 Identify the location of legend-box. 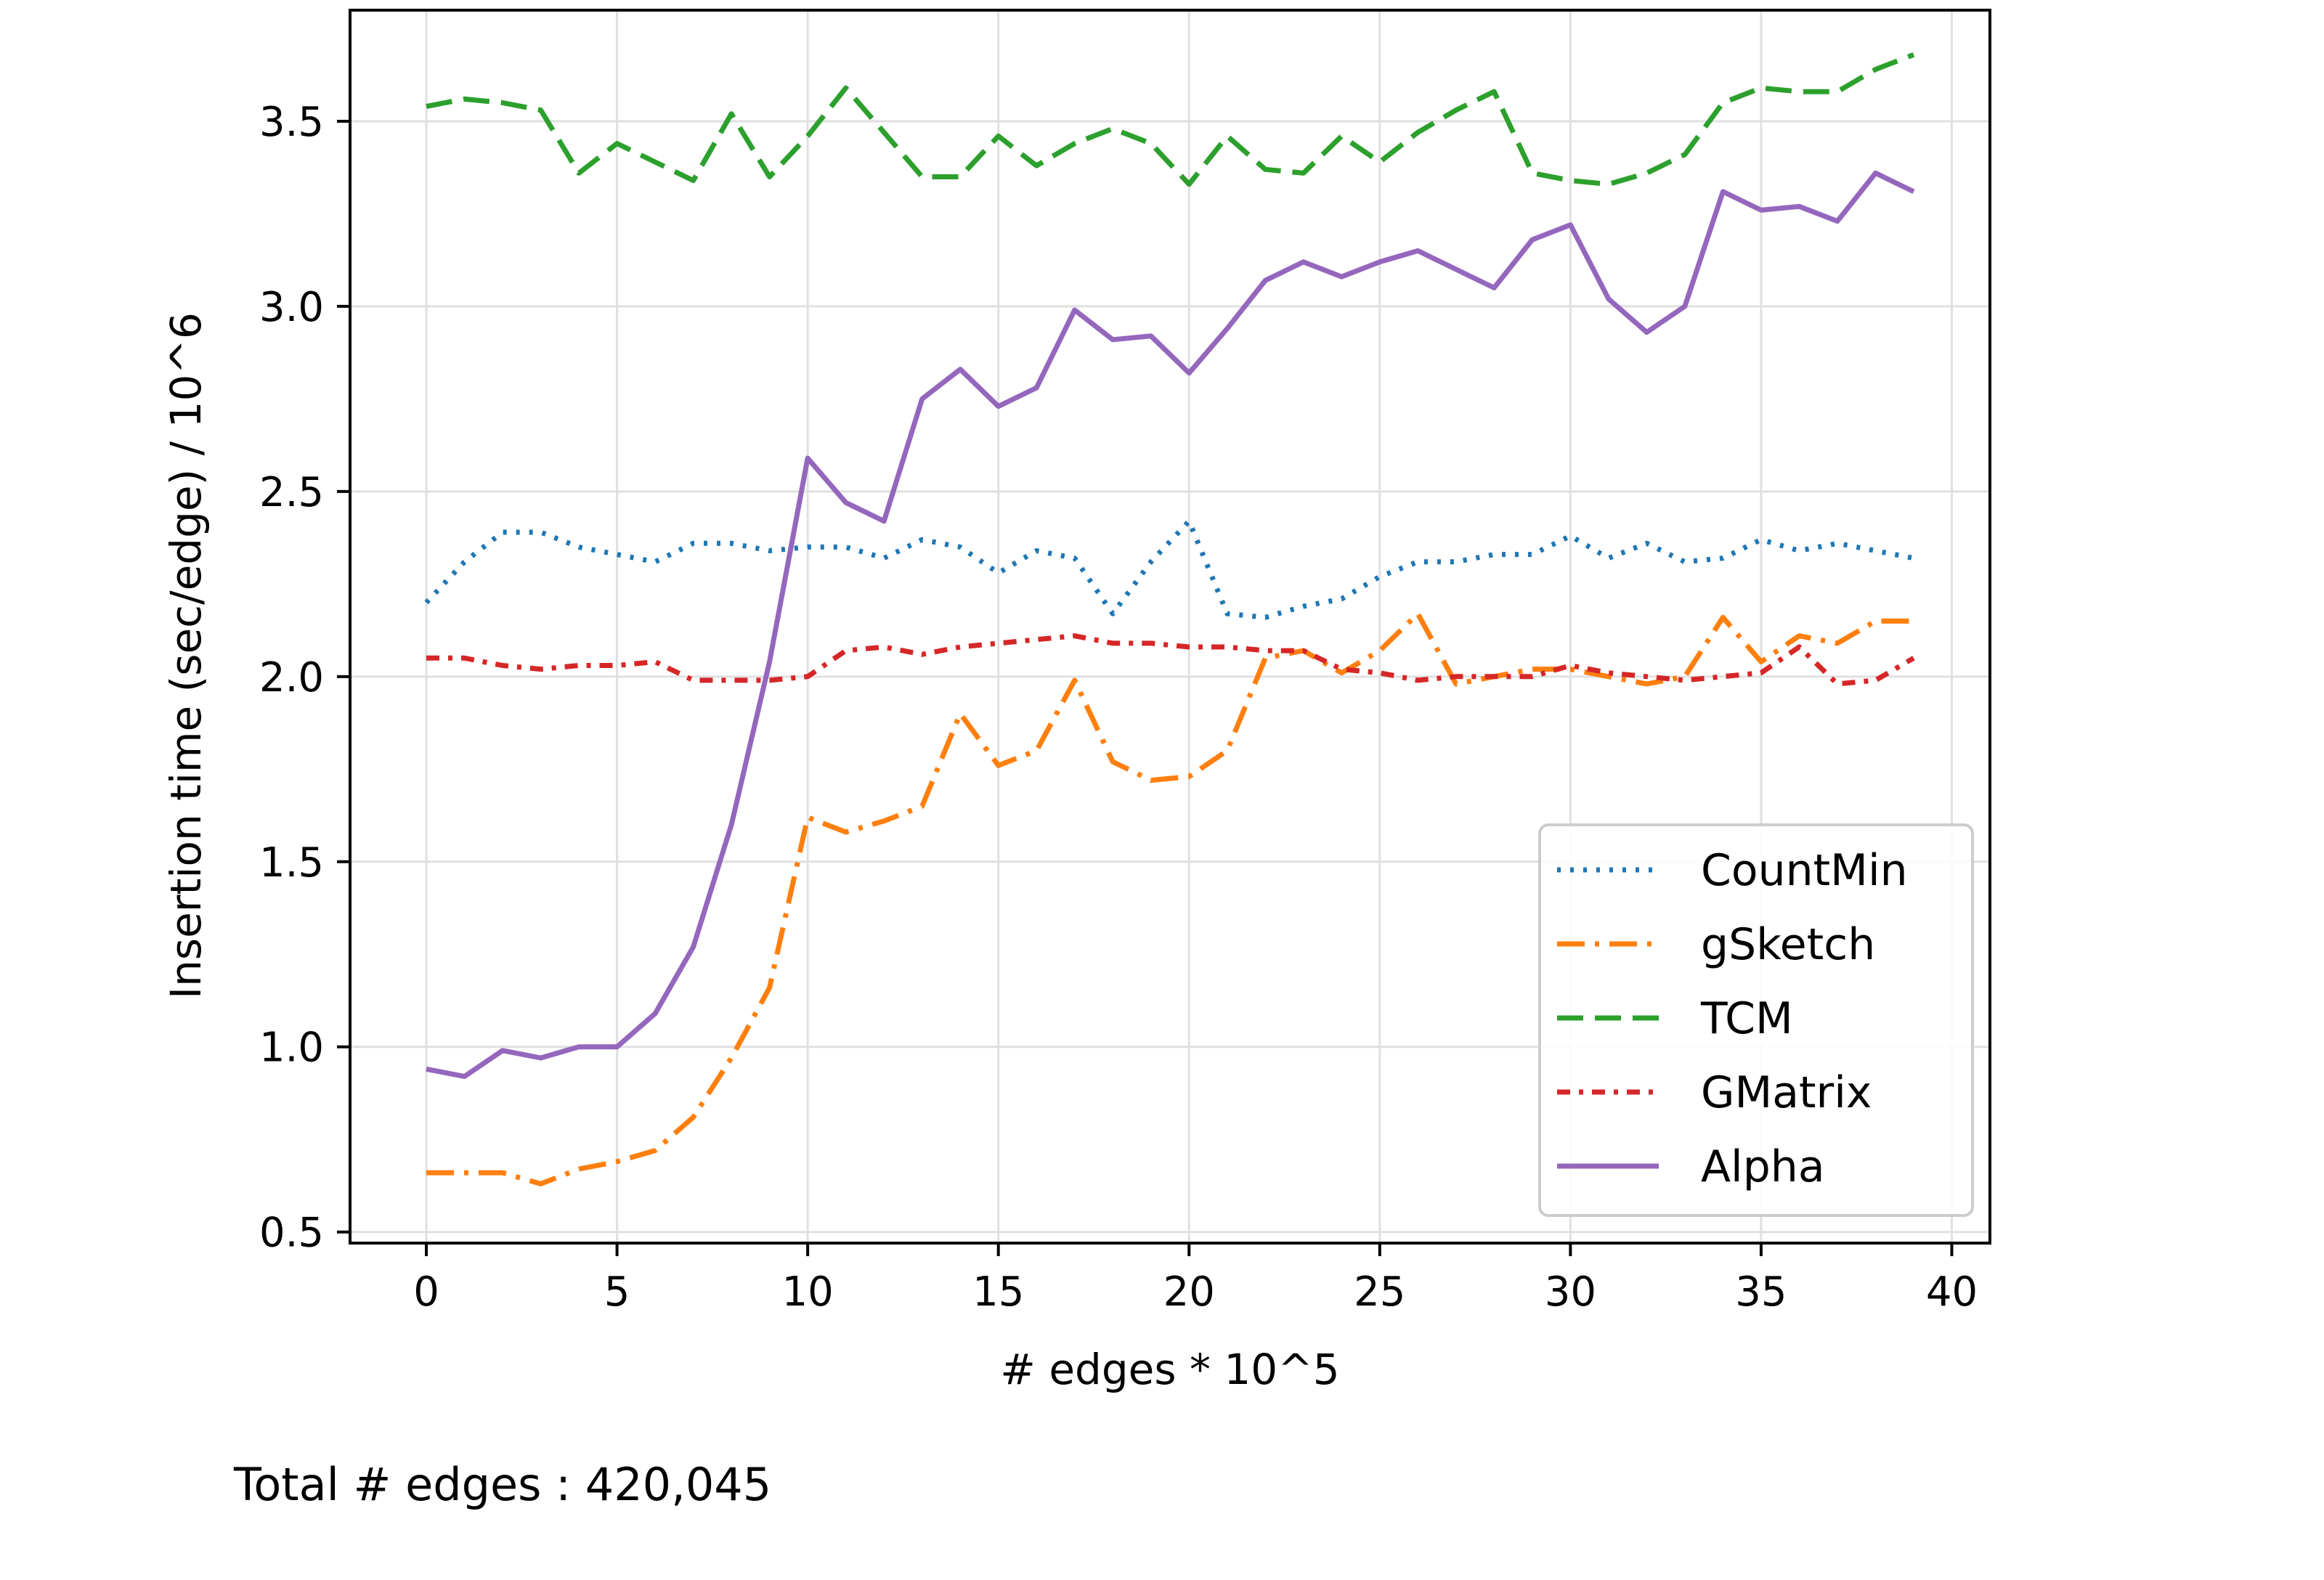
(1756, 1020).